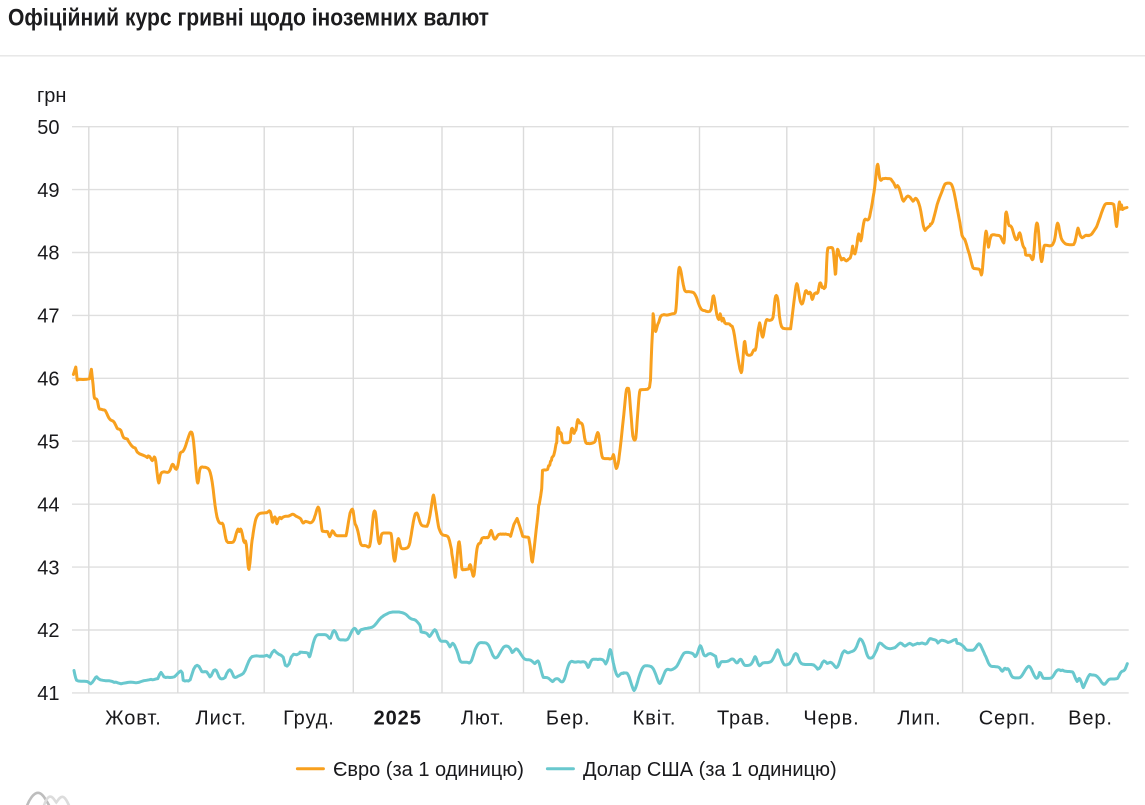 The image size is (1145, 805). What do you see at coordinates (51, 96) in the screenshot?
I see `svg-text: грн` at bounding box center [51, 96].